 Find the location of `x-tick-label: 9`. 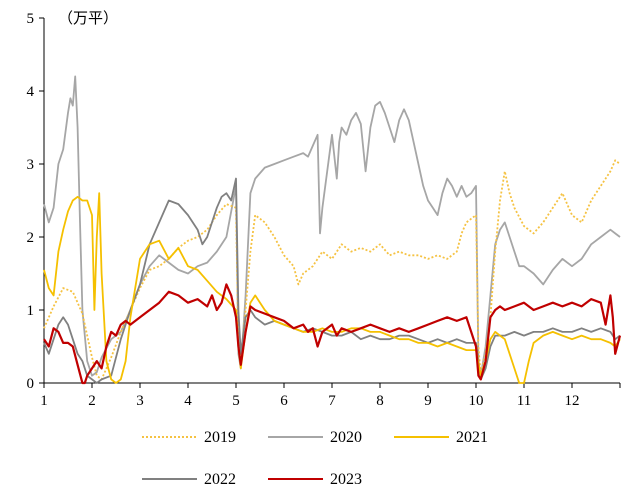

x-tick-label: 9 is located at coordinates (428, 401).